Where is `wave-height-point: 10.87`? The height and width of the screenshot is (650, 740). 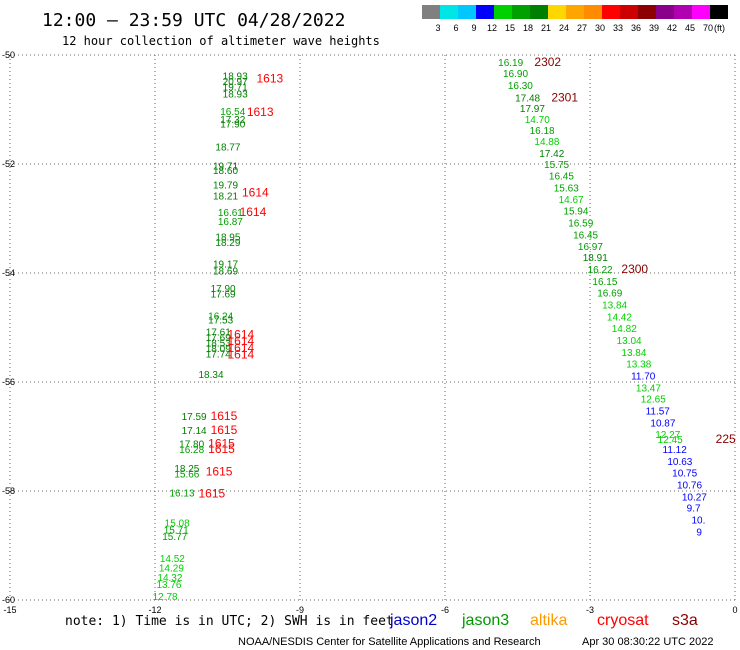 wave-height-point: 10.87 is located at coordinates (662, 424).